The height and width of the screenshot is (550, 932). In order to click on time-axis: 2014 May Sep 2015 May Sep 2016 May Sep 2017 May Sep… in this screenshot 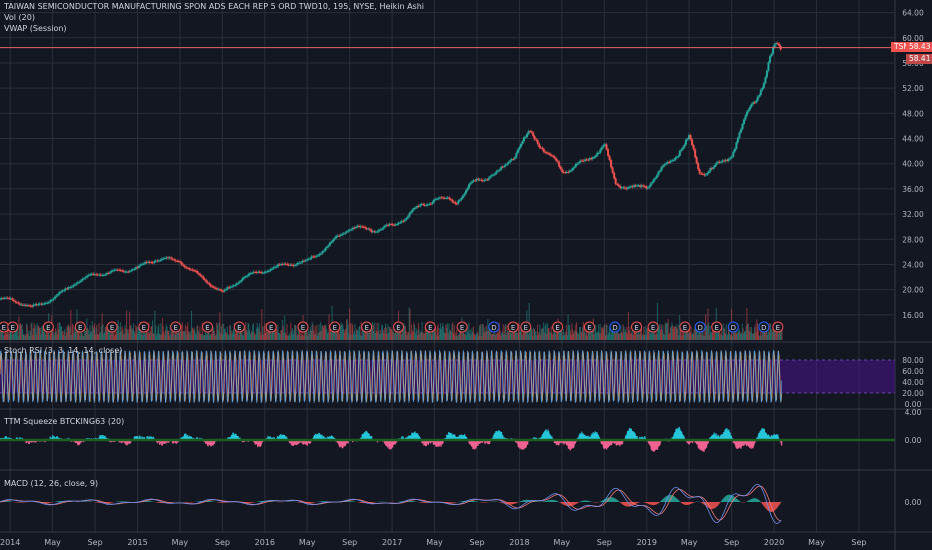, I will do `click(433, 542)`.